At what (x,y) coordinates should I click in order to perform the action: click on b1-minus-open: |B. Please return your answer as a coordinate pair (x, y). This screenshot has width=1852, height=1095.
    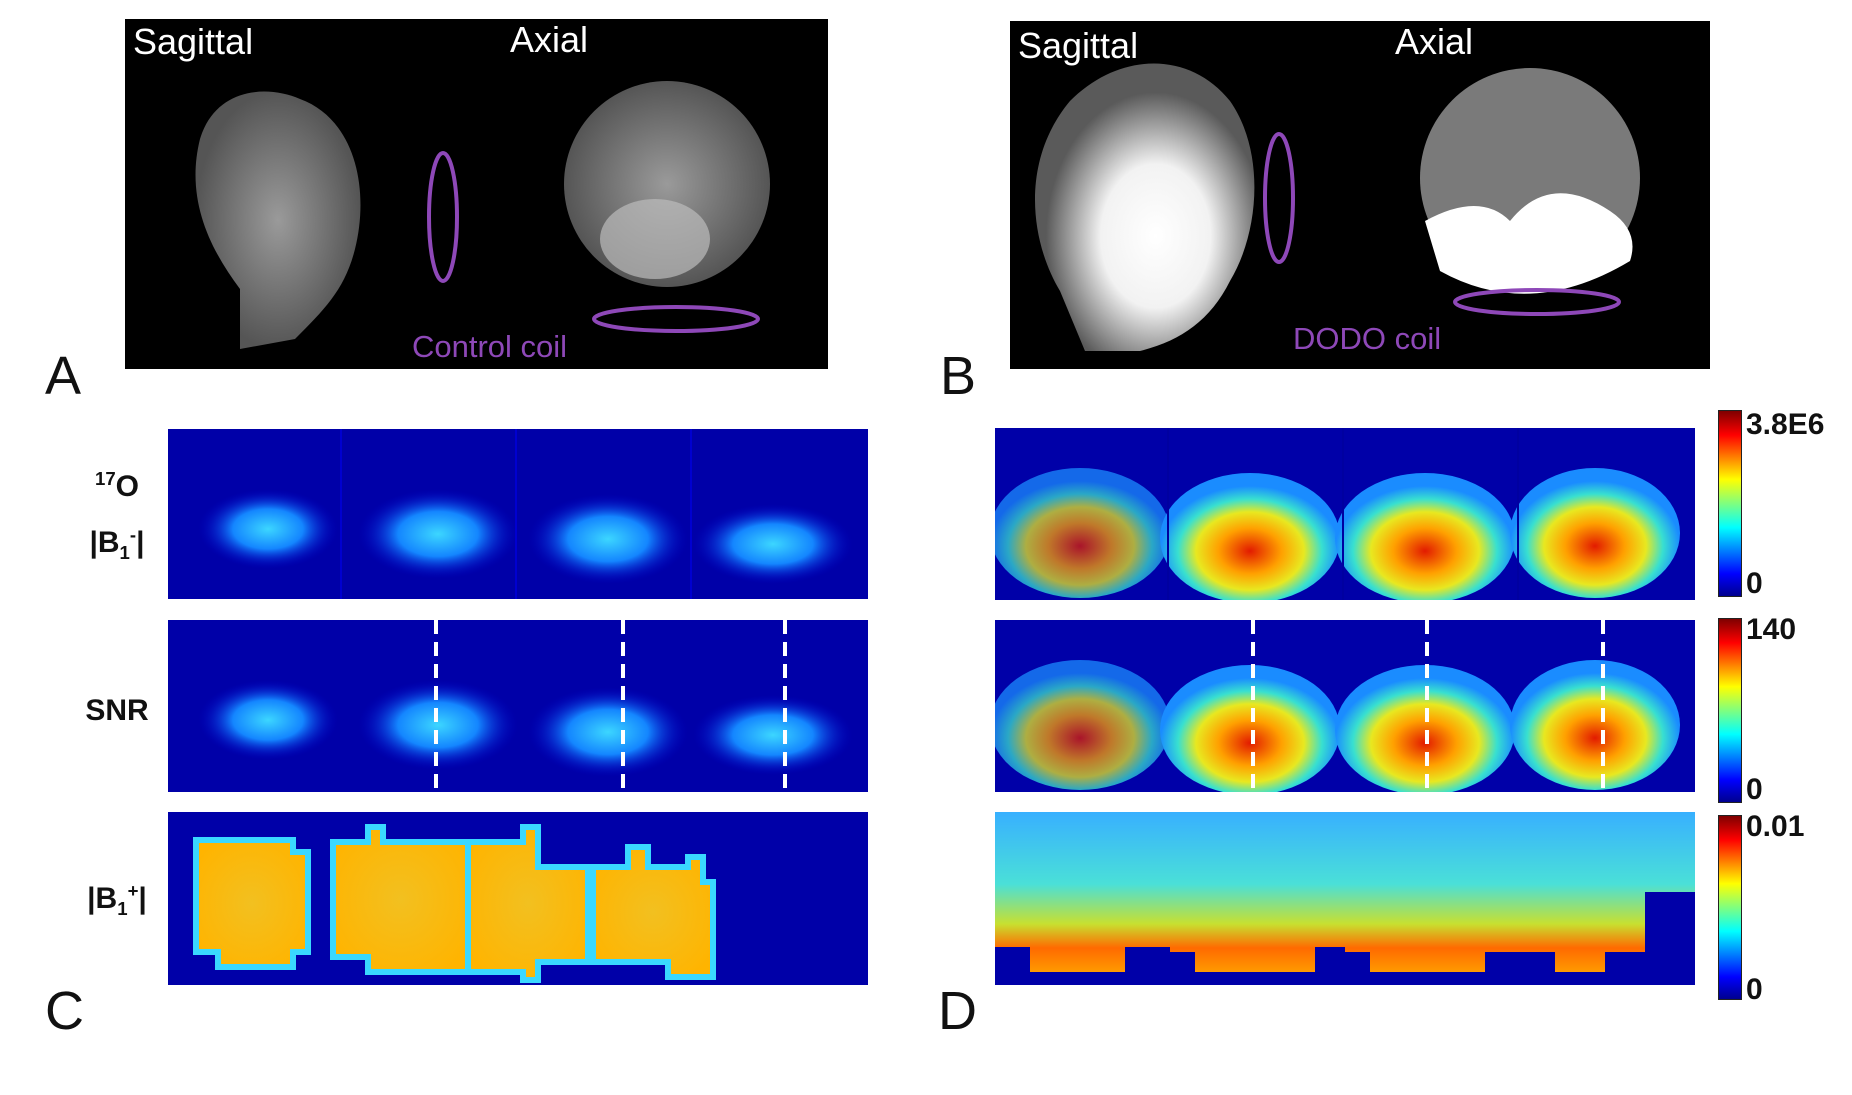
    Looking at the image, I should click on (104, 542).